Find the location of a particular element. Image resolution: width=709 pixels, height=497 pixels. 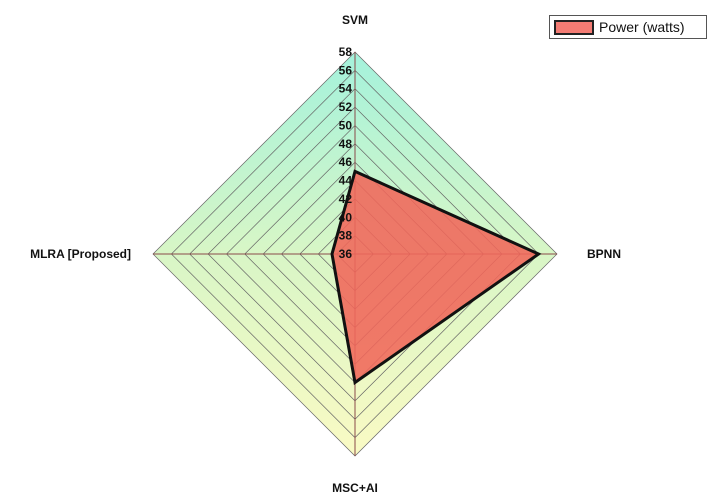

tick-label-50: 50 is located at coordinates (346, 126).